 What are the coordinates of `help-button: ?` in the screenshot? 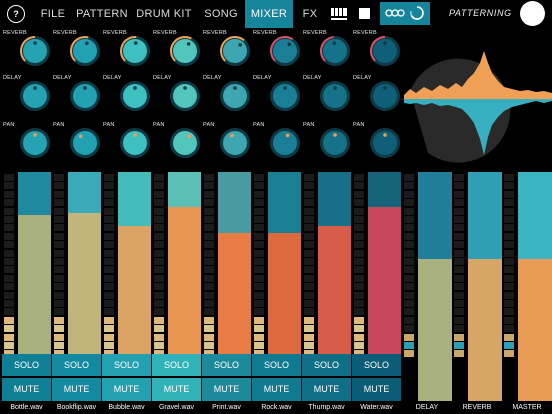 It's located at (16, 14).